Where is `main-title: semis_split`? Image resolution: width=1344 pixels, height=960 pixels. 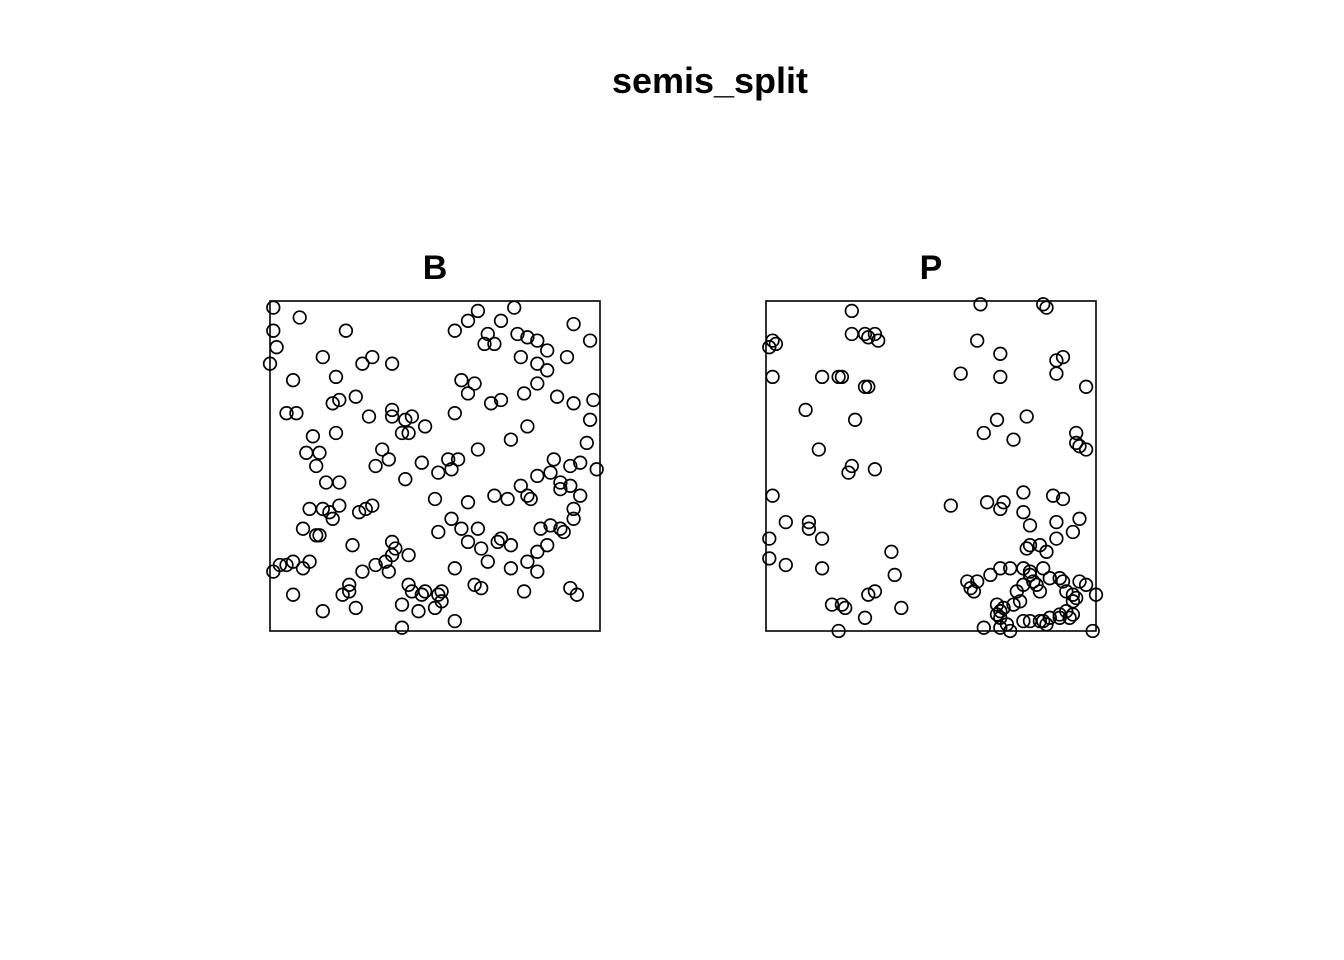
main-title: semis_split is located at coordinates (710, 80).